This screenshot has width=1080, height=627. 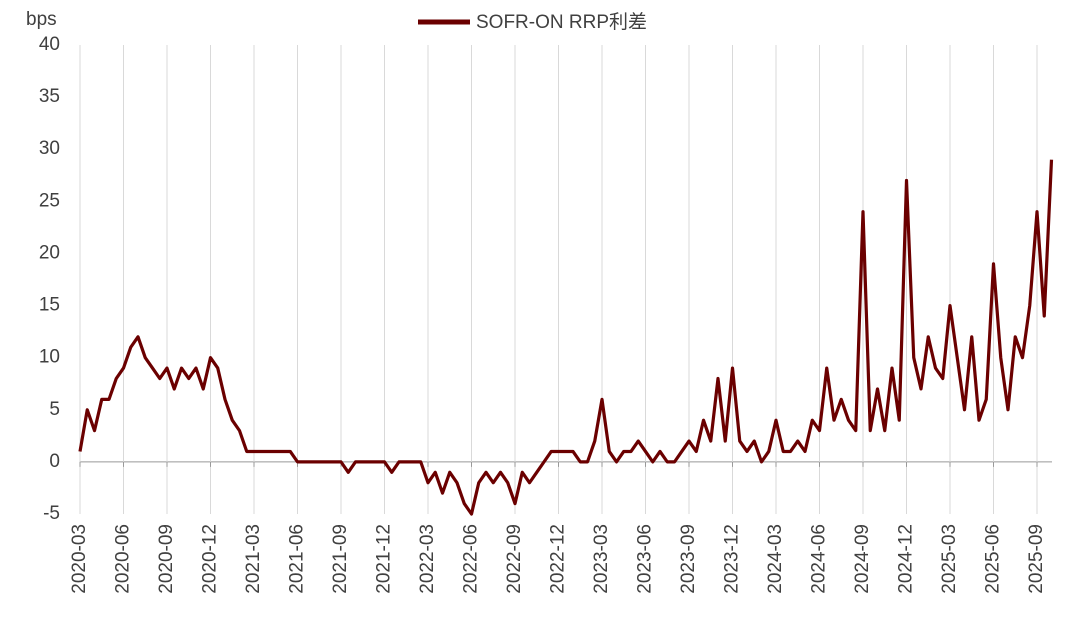 I want to click on x-tick-label: 2020-03, so click(x=79, y=559).